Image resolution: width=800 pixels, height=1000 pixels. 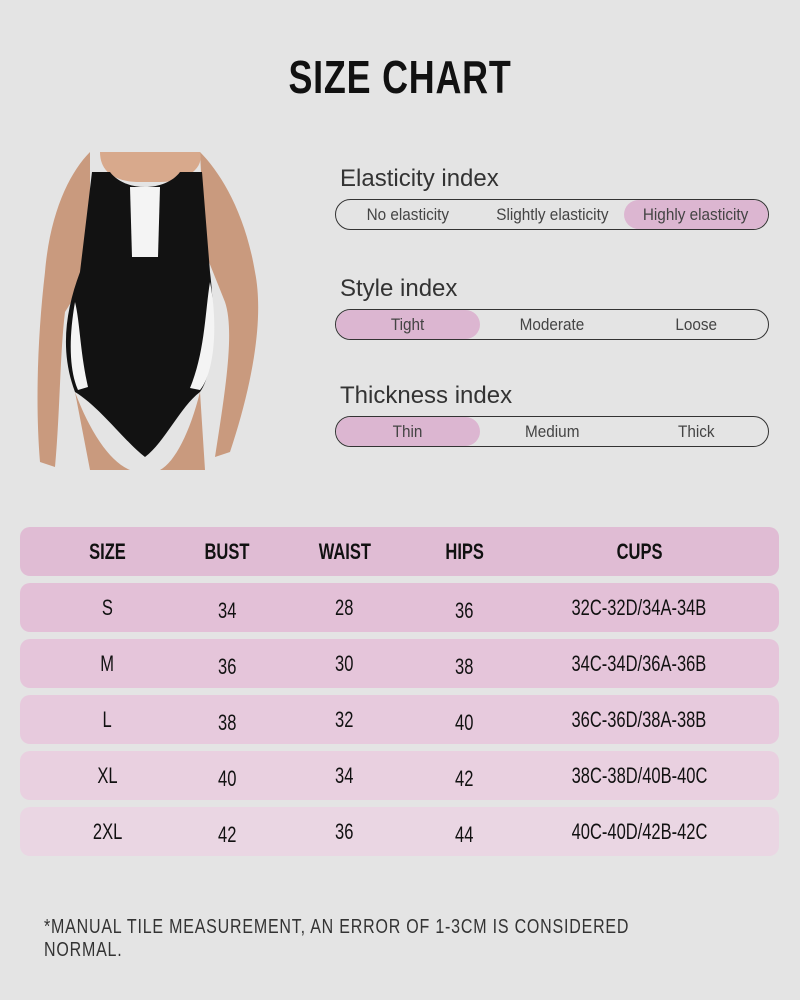 What do you see at coordinates (399, 551) in the screenshot?
I see `table-header: SIZE BUST WAIST HIPS CUPS` at bounding box center [399, 551].